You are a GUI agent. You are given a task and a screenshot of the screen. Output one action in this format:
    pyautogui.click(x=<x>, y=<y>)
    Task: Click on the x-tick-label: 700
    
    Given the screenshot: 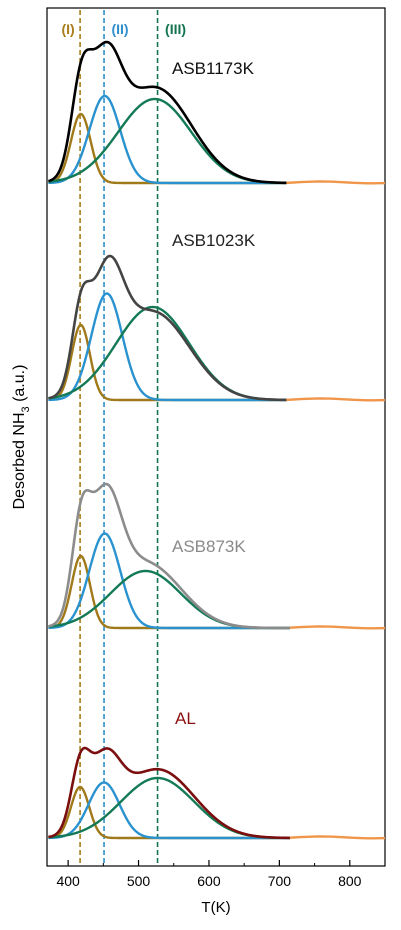 What is the action you would take?
    pyautogui.click(x=280, y=881)
    